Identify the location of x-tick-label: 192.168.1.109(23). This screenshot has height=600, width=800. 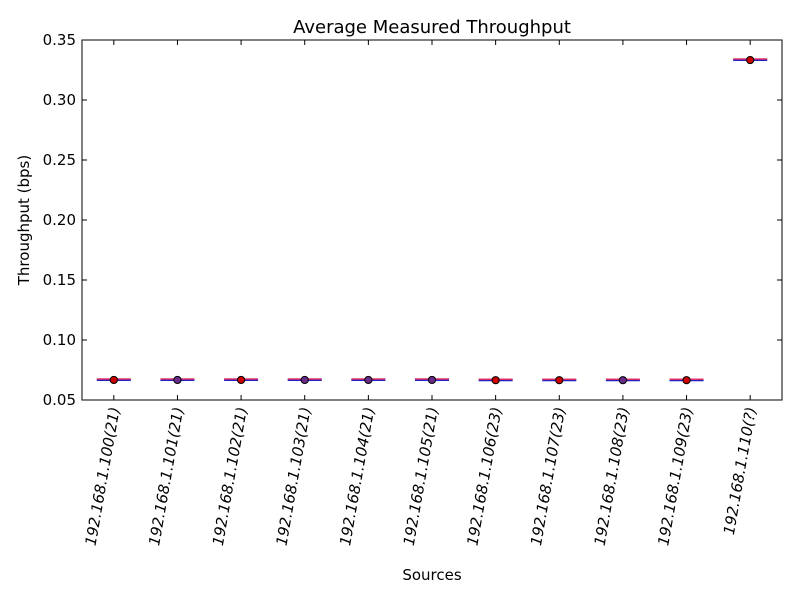
(675, 477).